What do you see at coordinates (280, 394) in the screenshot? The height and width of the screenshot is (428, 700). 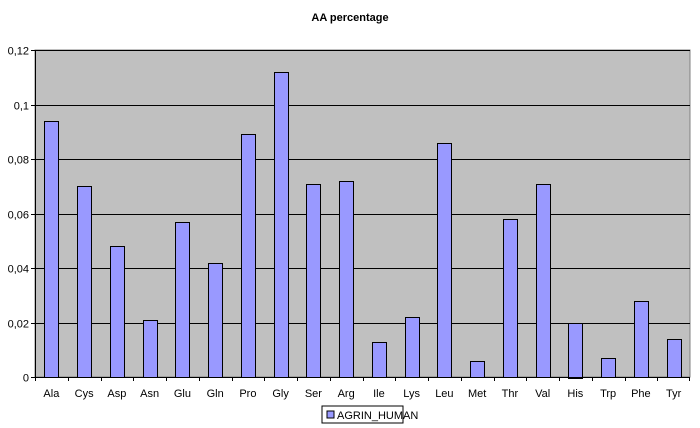 I see `x-tick-label: Gly` at bounding box center [280, 394].